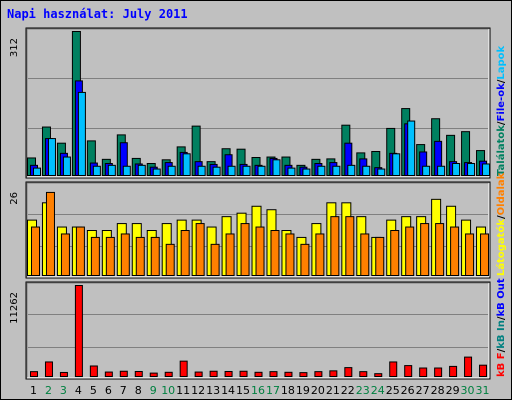  What do you see at coordinates (123, 390) in the screenshot?
I see `x-tick-label: 7` at bounding box center [123, 390].